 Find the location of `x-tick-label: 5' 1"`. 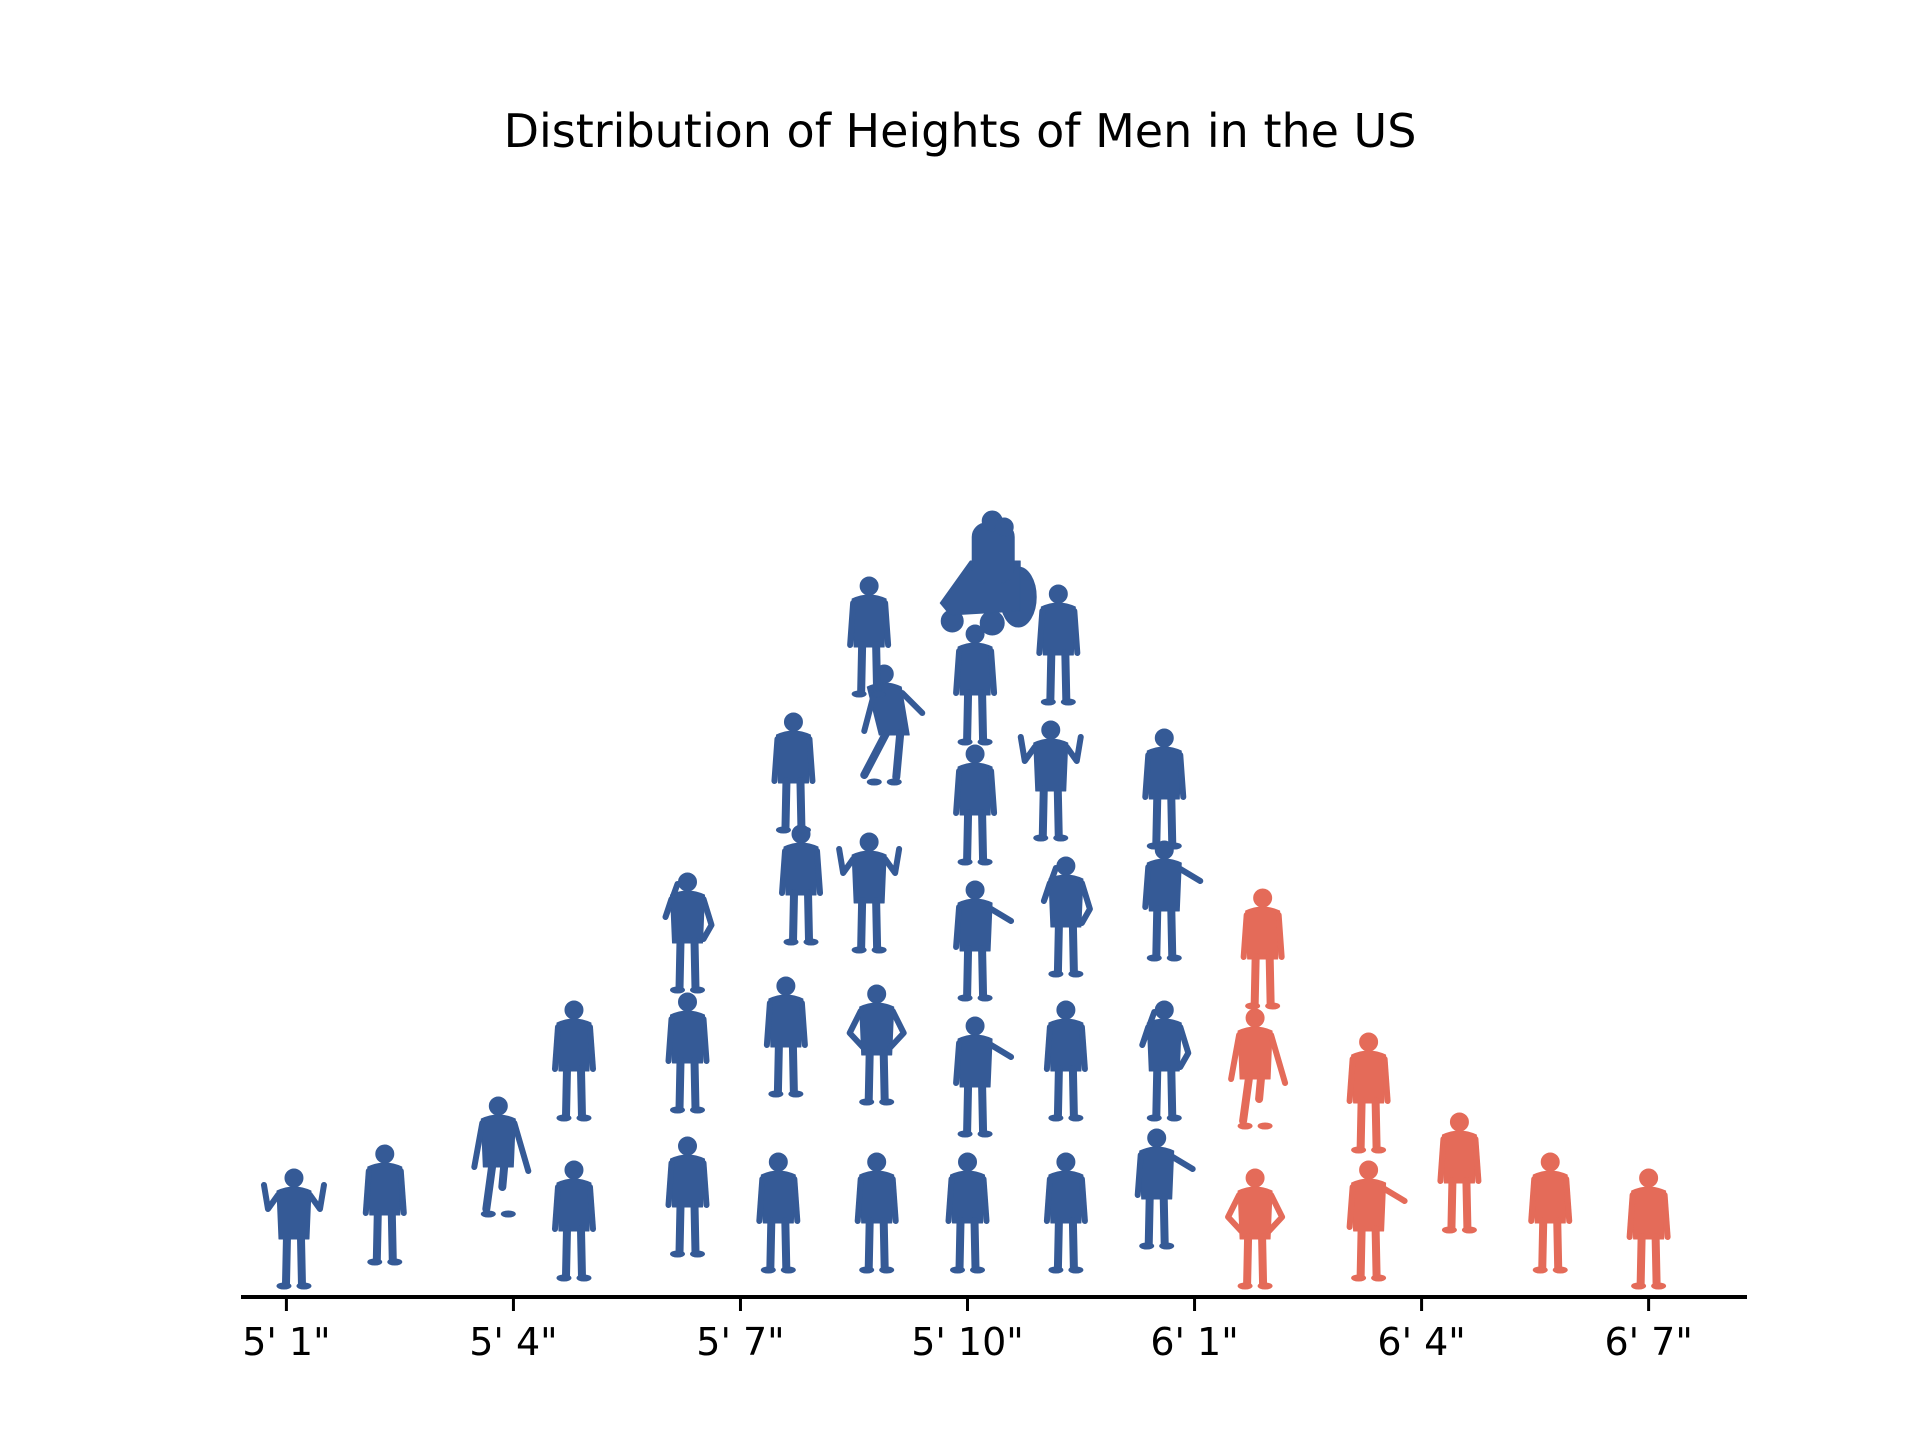

x-tick-label: 5' 1" is located at coordinates (286, 1342).